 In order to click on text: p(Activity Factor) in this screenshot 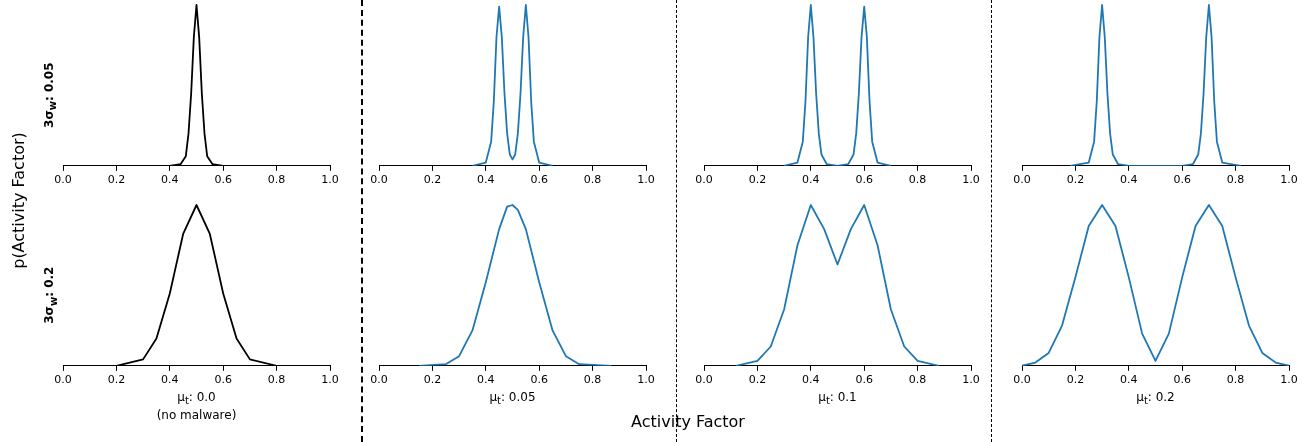, I will do `click(18, 200)`.